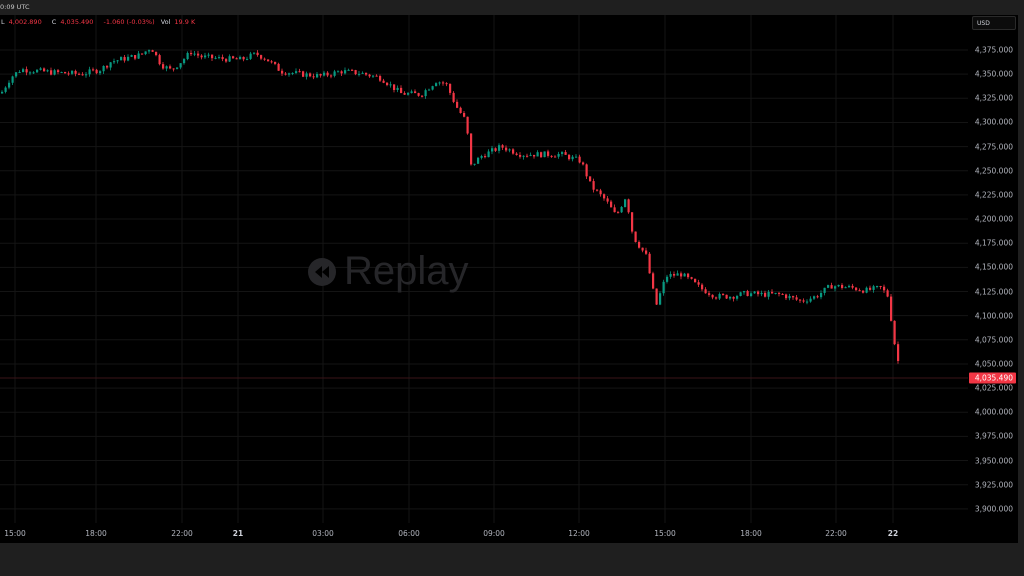 The height and width of the screenshot is (576, 1024). What do you see at coordinates (993, 98) in the screenshot?
I see `price-tick-label: 4,325.000` at bounding box center [993, 98].